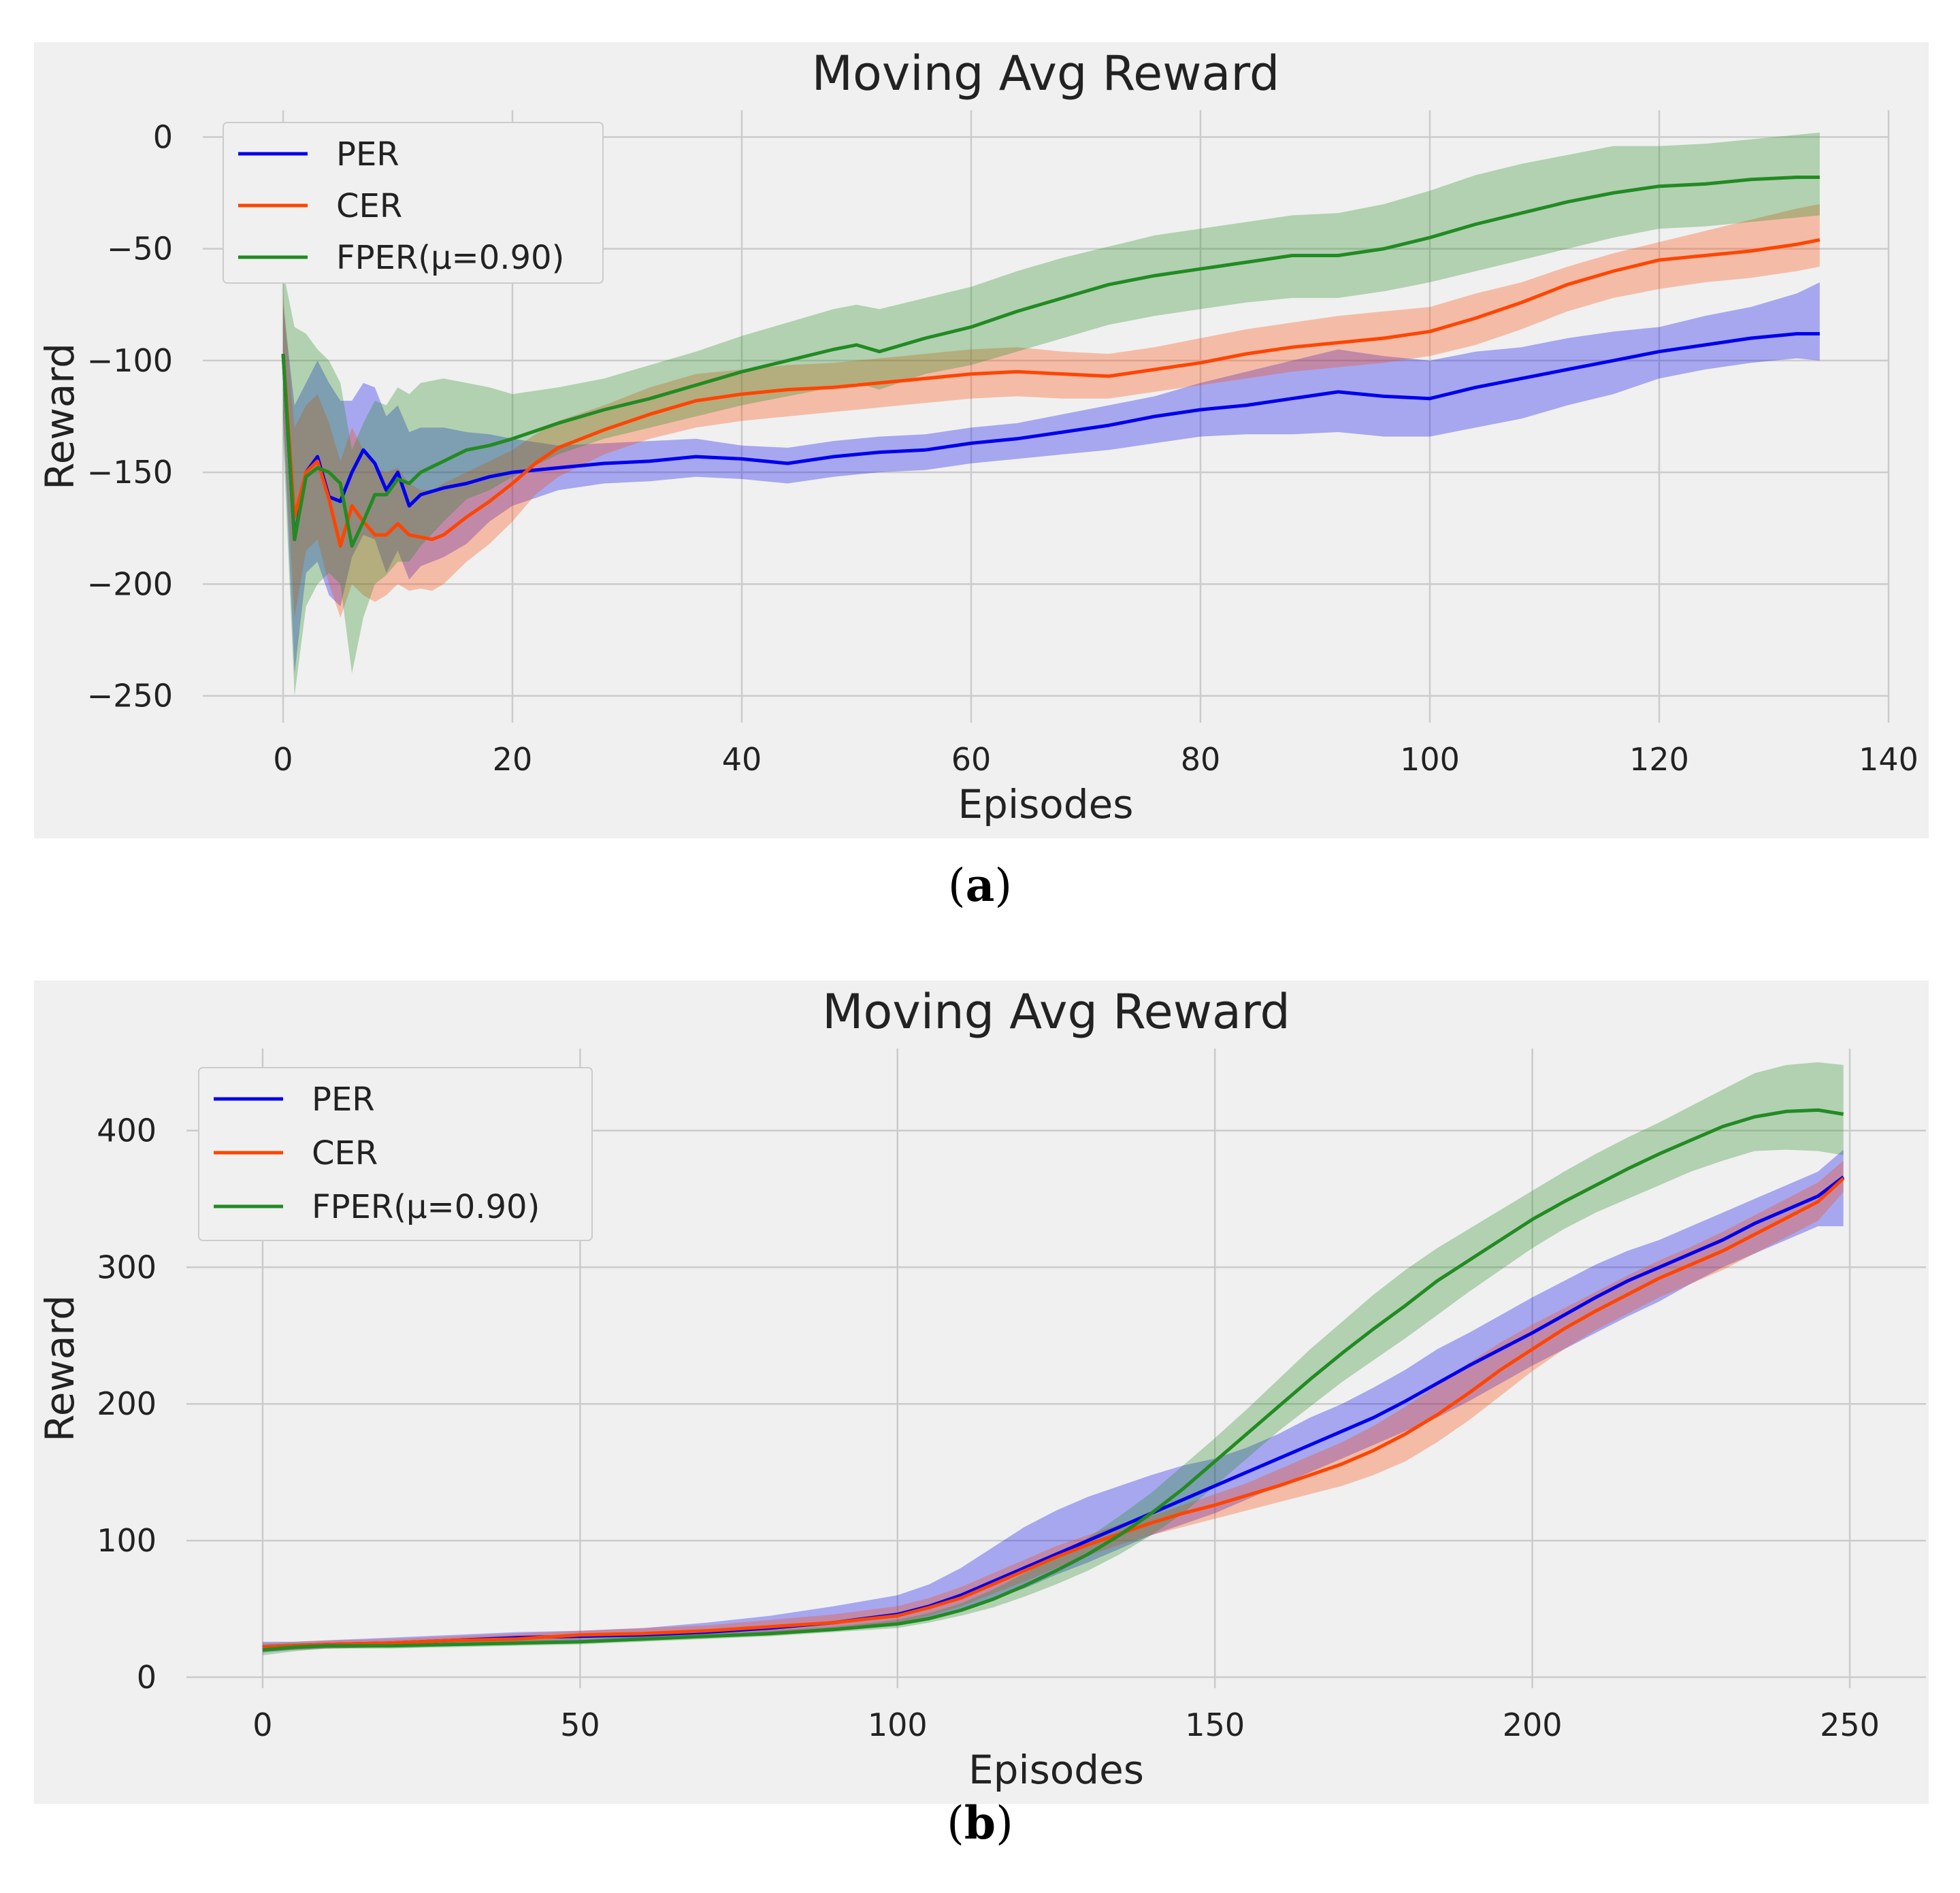 The width and height of the screenshot is (1960, 1893). Describe the element at coordinates (367, 154) in the screenshot. I see `chart-a-legend-label-per: PER` at that location.